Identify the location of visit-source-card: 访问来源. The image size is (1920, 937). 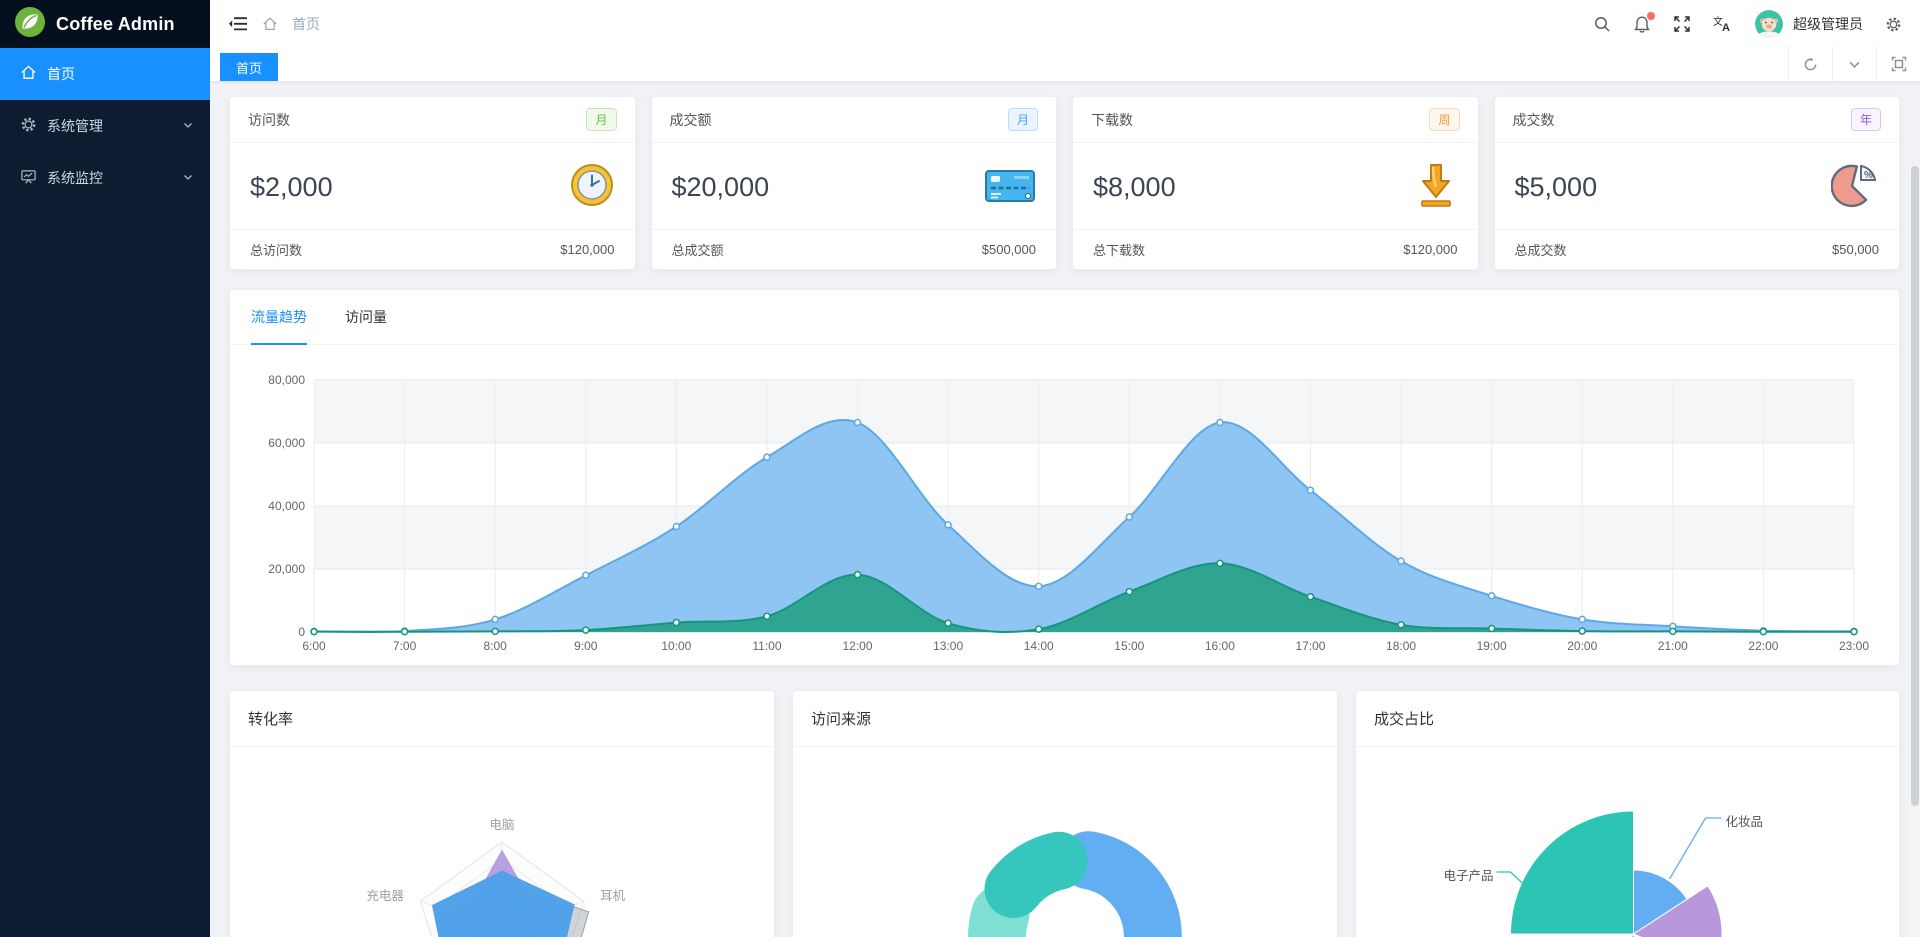
(1065, 813).